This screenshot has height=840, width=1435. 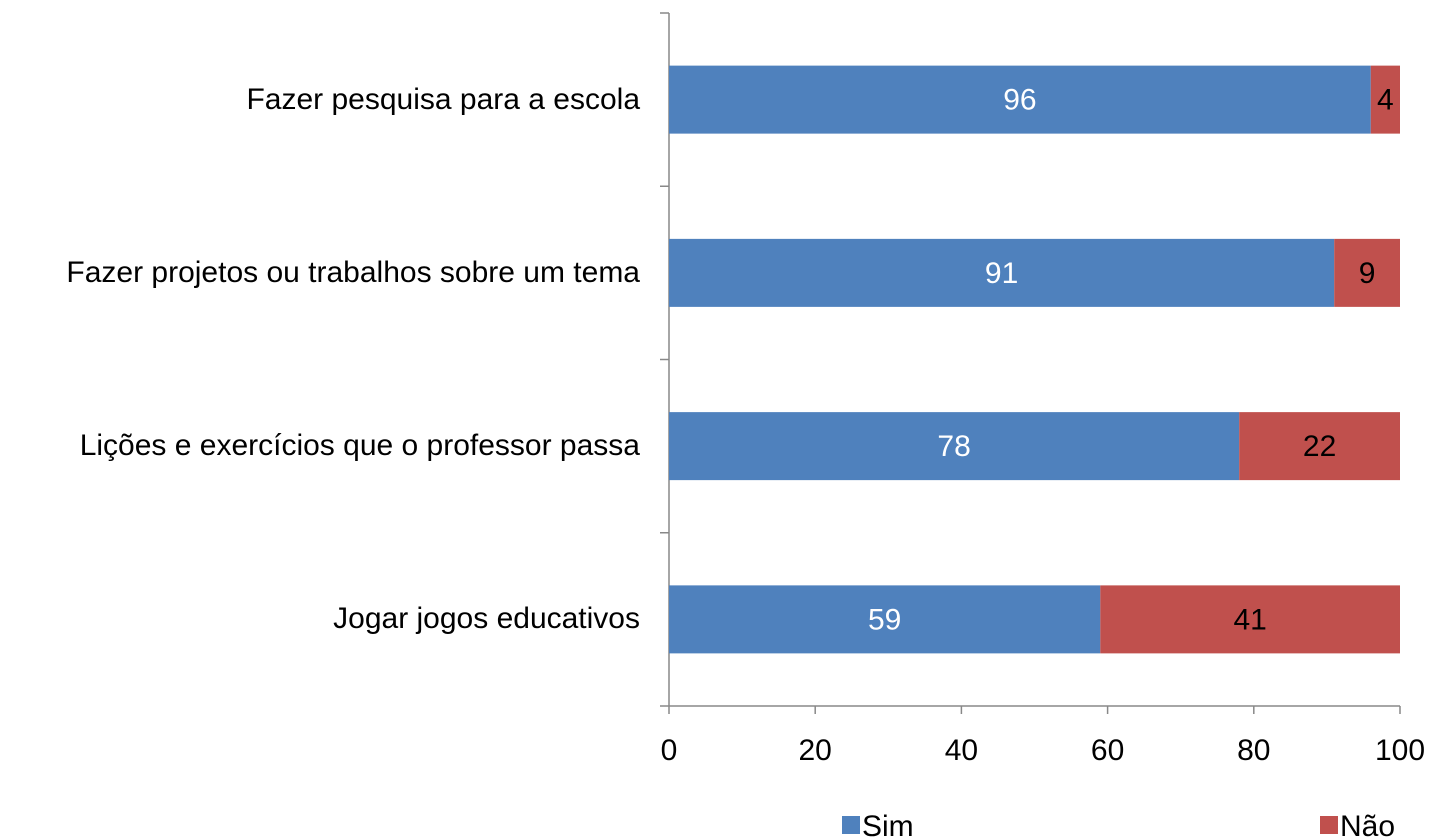 What do you see at coordinates (486, 619) in the screenshot?
I see `category-text: Jogar jogos educativos` at bounding box center [486, 619].